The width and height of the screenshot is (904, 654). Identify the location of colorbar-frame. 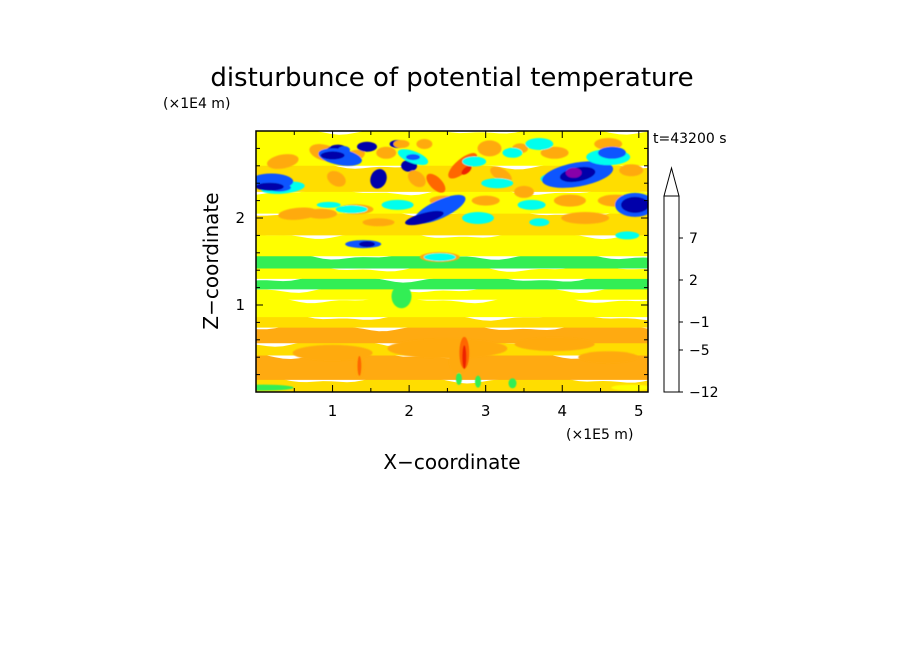
(671, 294).